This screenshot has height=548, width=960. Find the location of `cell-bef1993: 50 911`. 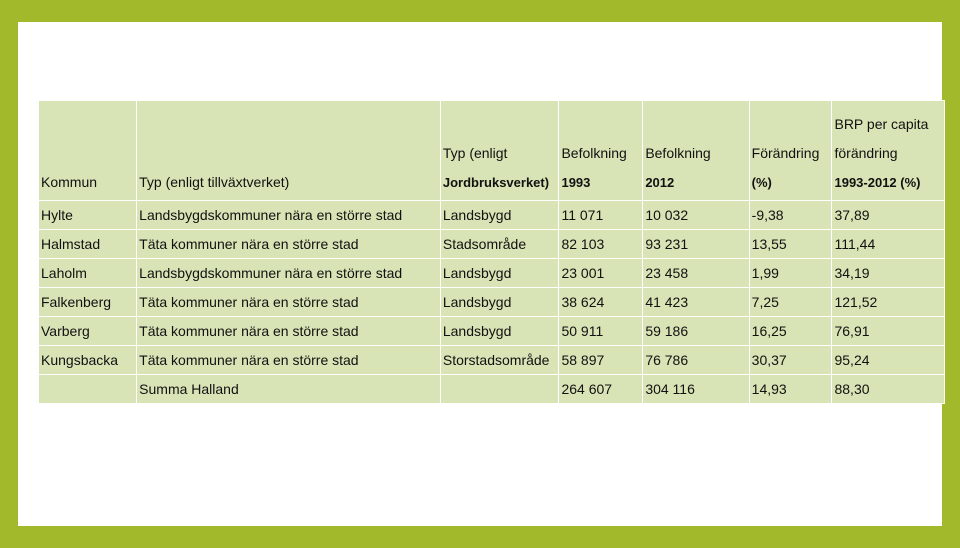

cell-bef1993: 50 911 is located at coordinates (601, 331).